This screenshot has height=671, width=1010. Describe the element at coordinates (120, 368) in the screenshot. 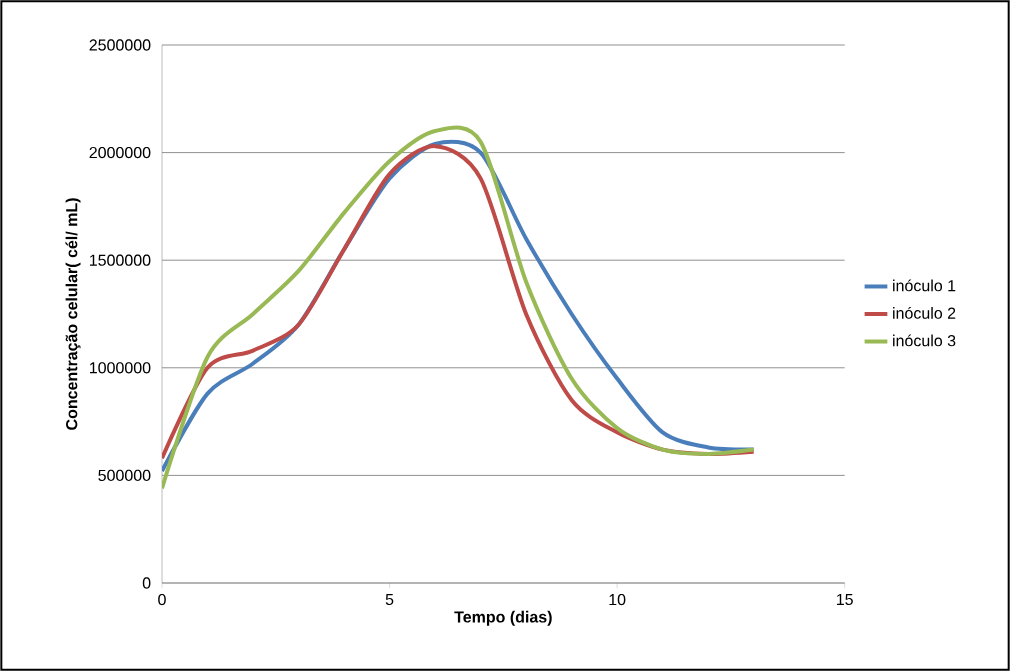

I see `y-tick-label: 1000000` at that location.